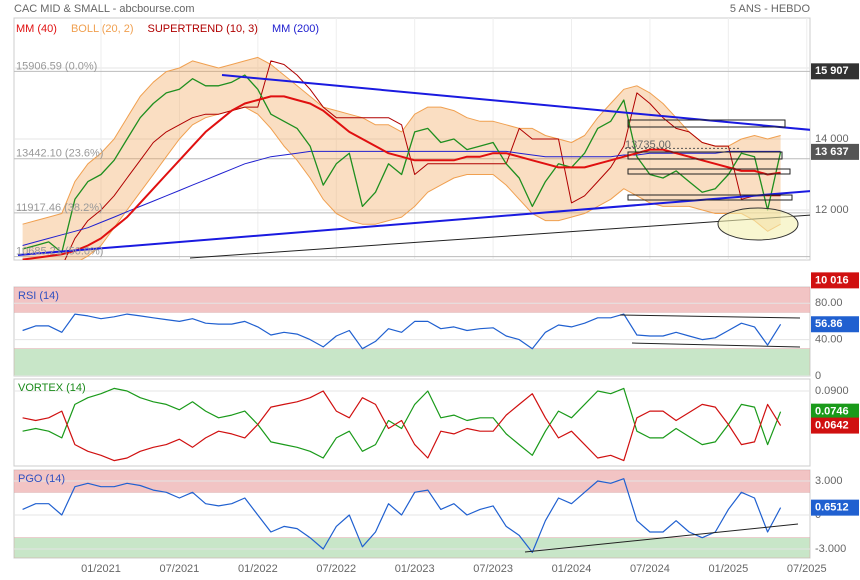  I want to click on x-tick-label: 01/2023, so click(415, 569).